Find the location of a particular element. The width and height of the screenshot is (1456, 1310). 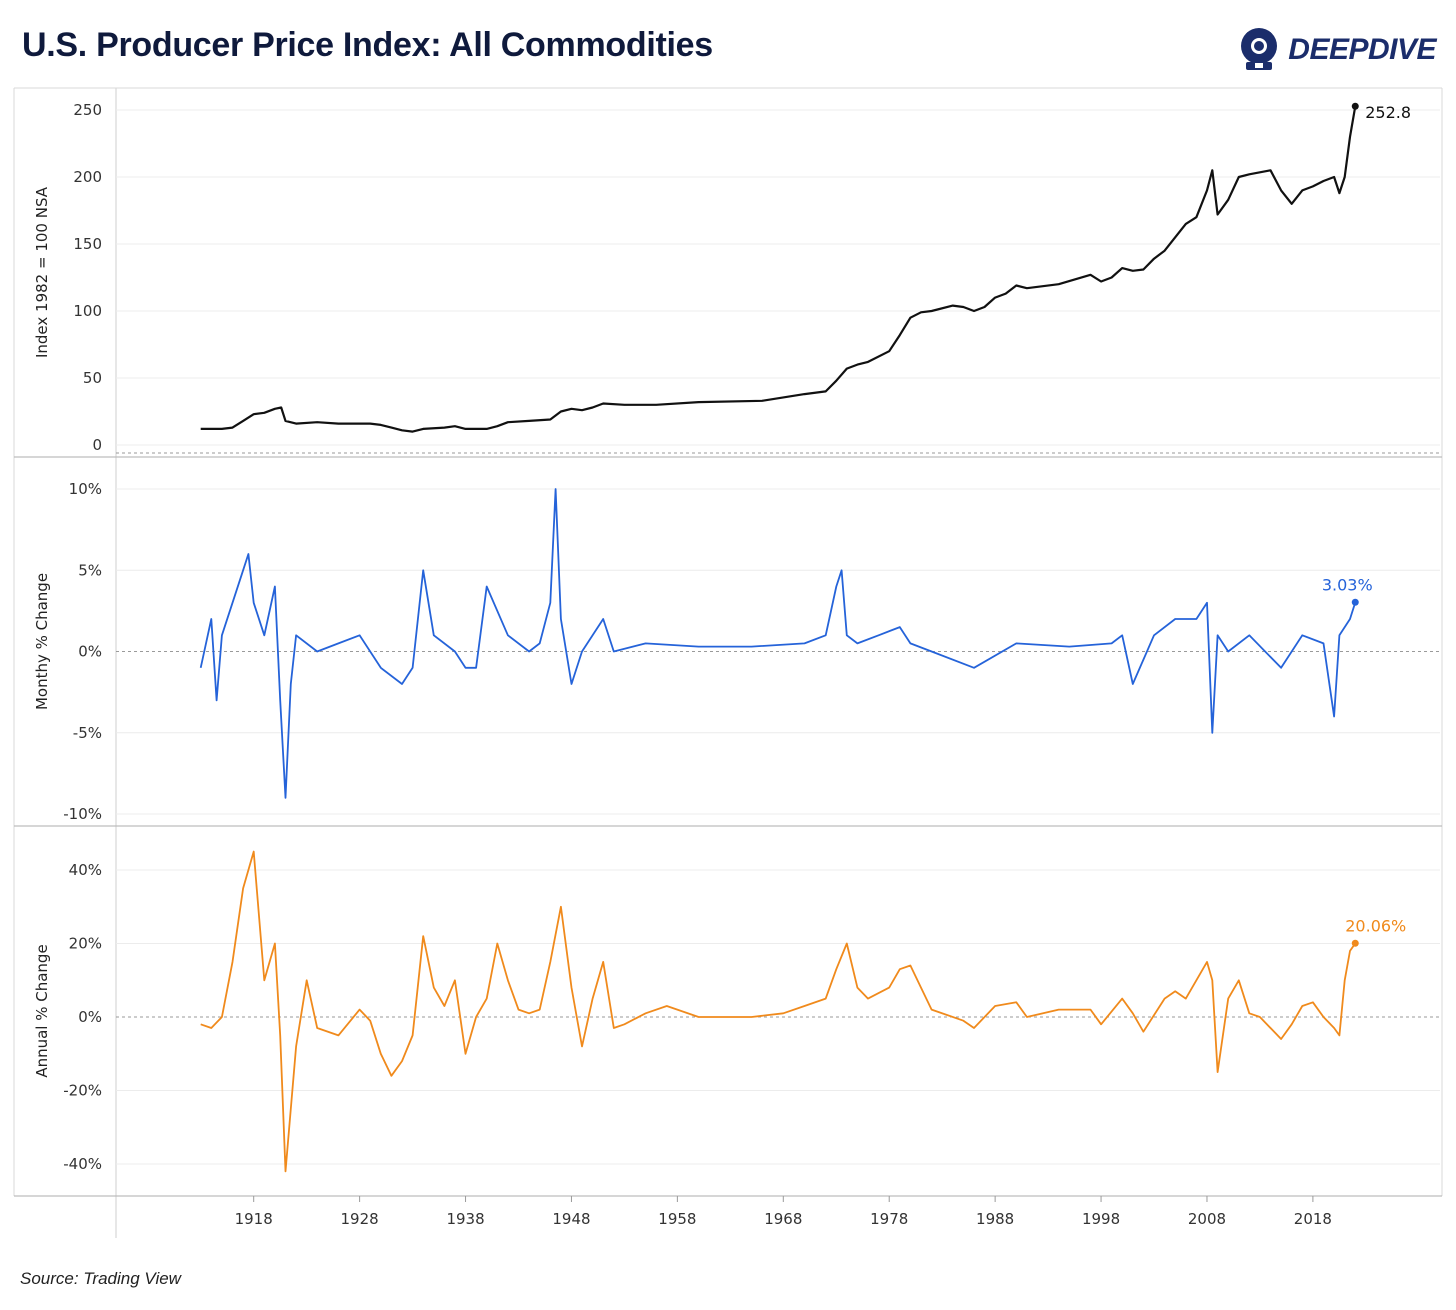

x-tick-label: 2018 is located at coordinates (1313, 1219).